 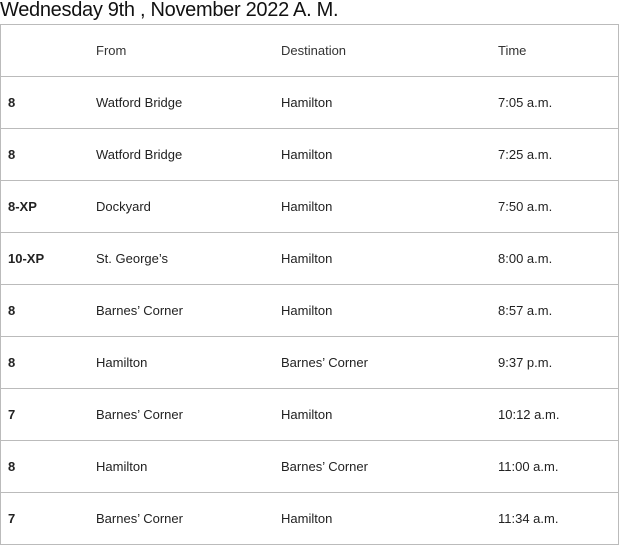 I want to click on table-row: 8-XP Dockyard Hamilton 7:50 a.m., so click(x=309, y=206).